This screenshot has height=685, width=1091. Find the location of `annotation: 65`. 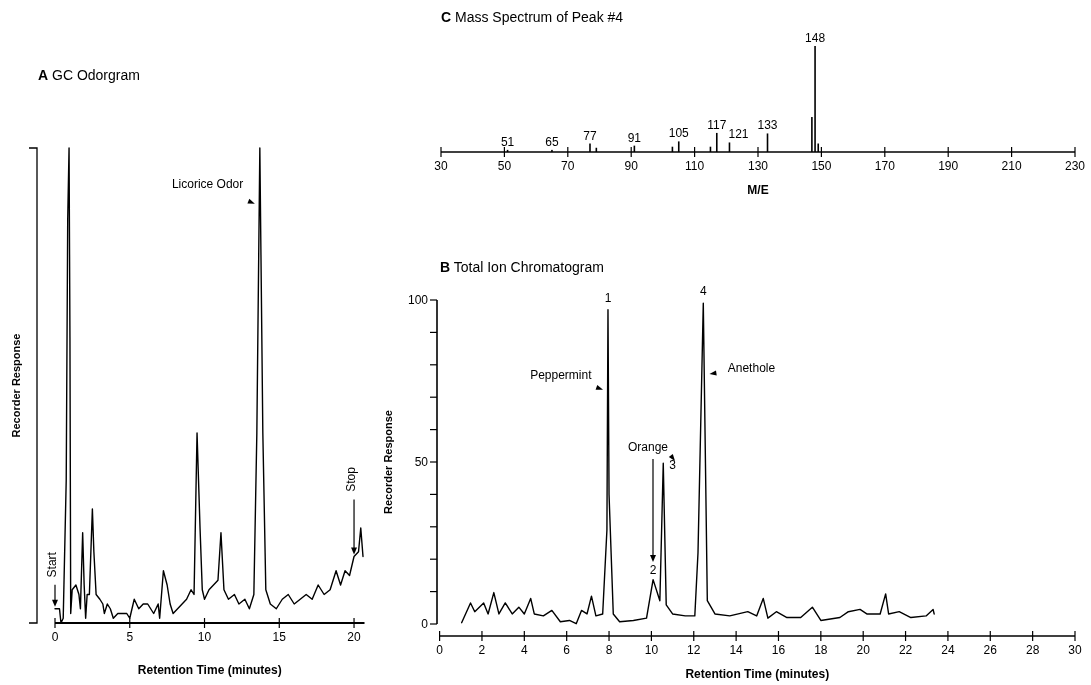

annotation: 65 is located at coordinates (552, 141).